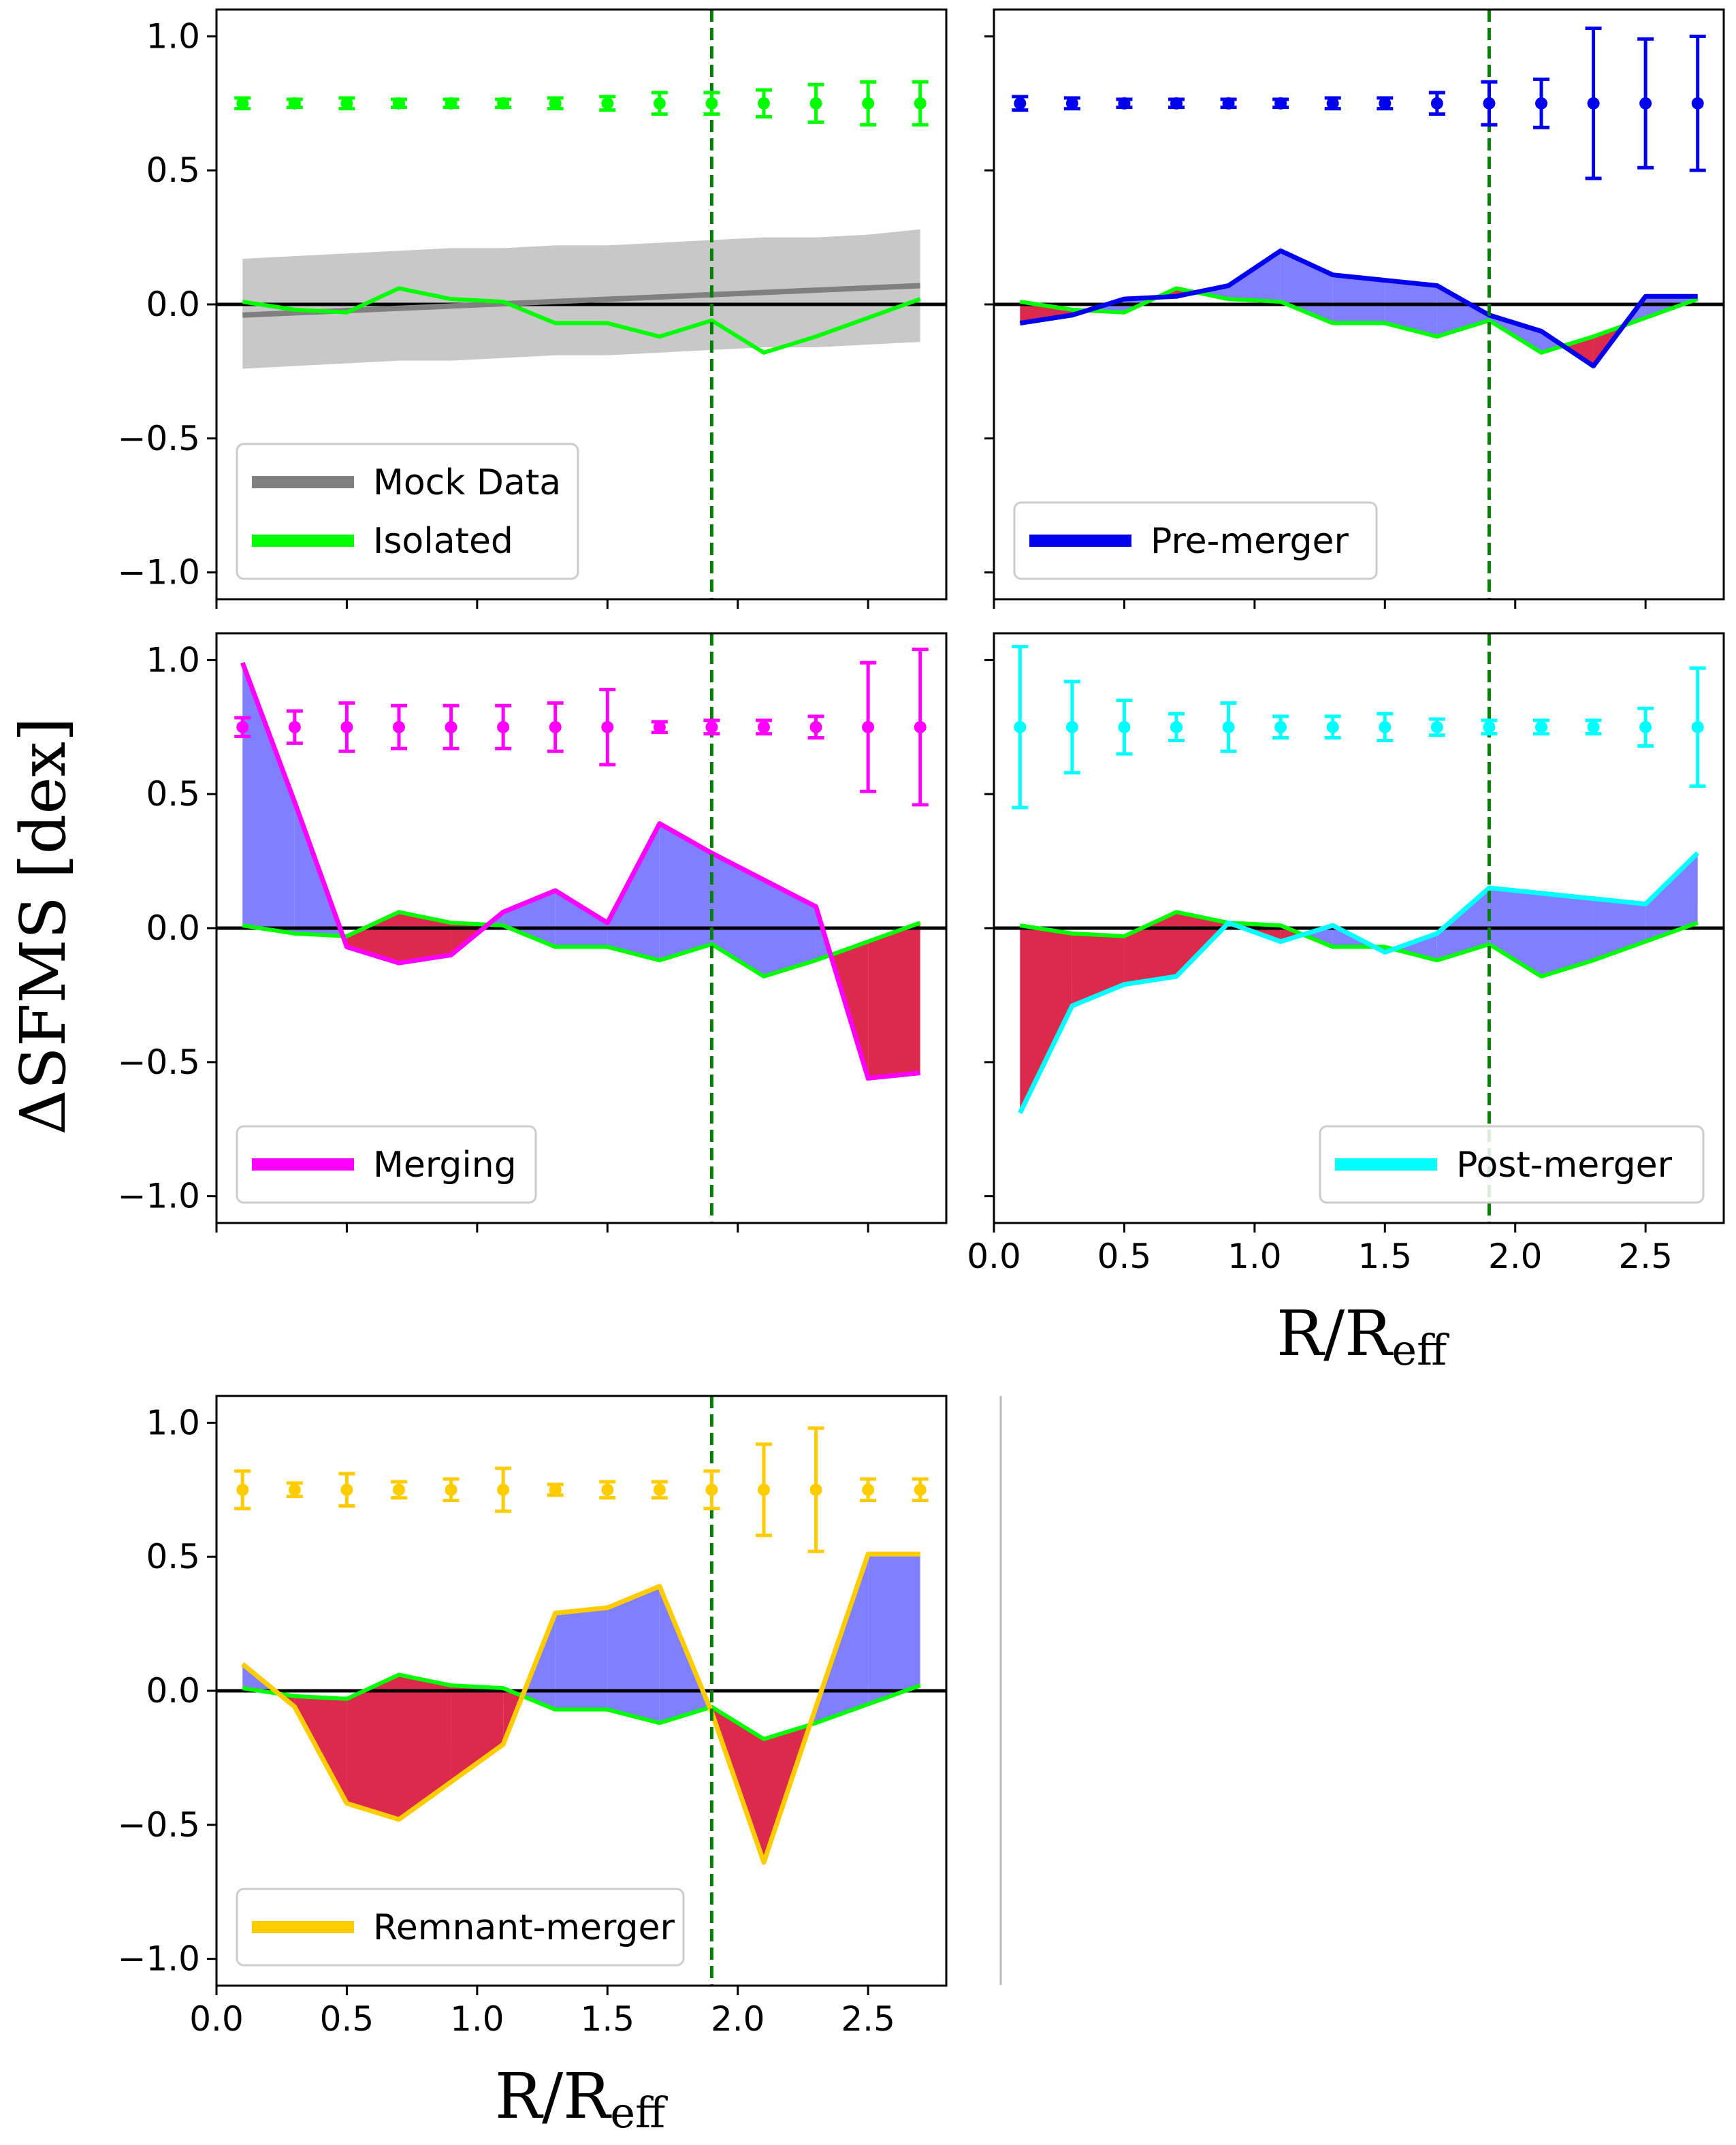  Describe the element at coordinates (43, 1015) in the screenshot. I see `y-axis-title-main: ΔSFMS` at that location.